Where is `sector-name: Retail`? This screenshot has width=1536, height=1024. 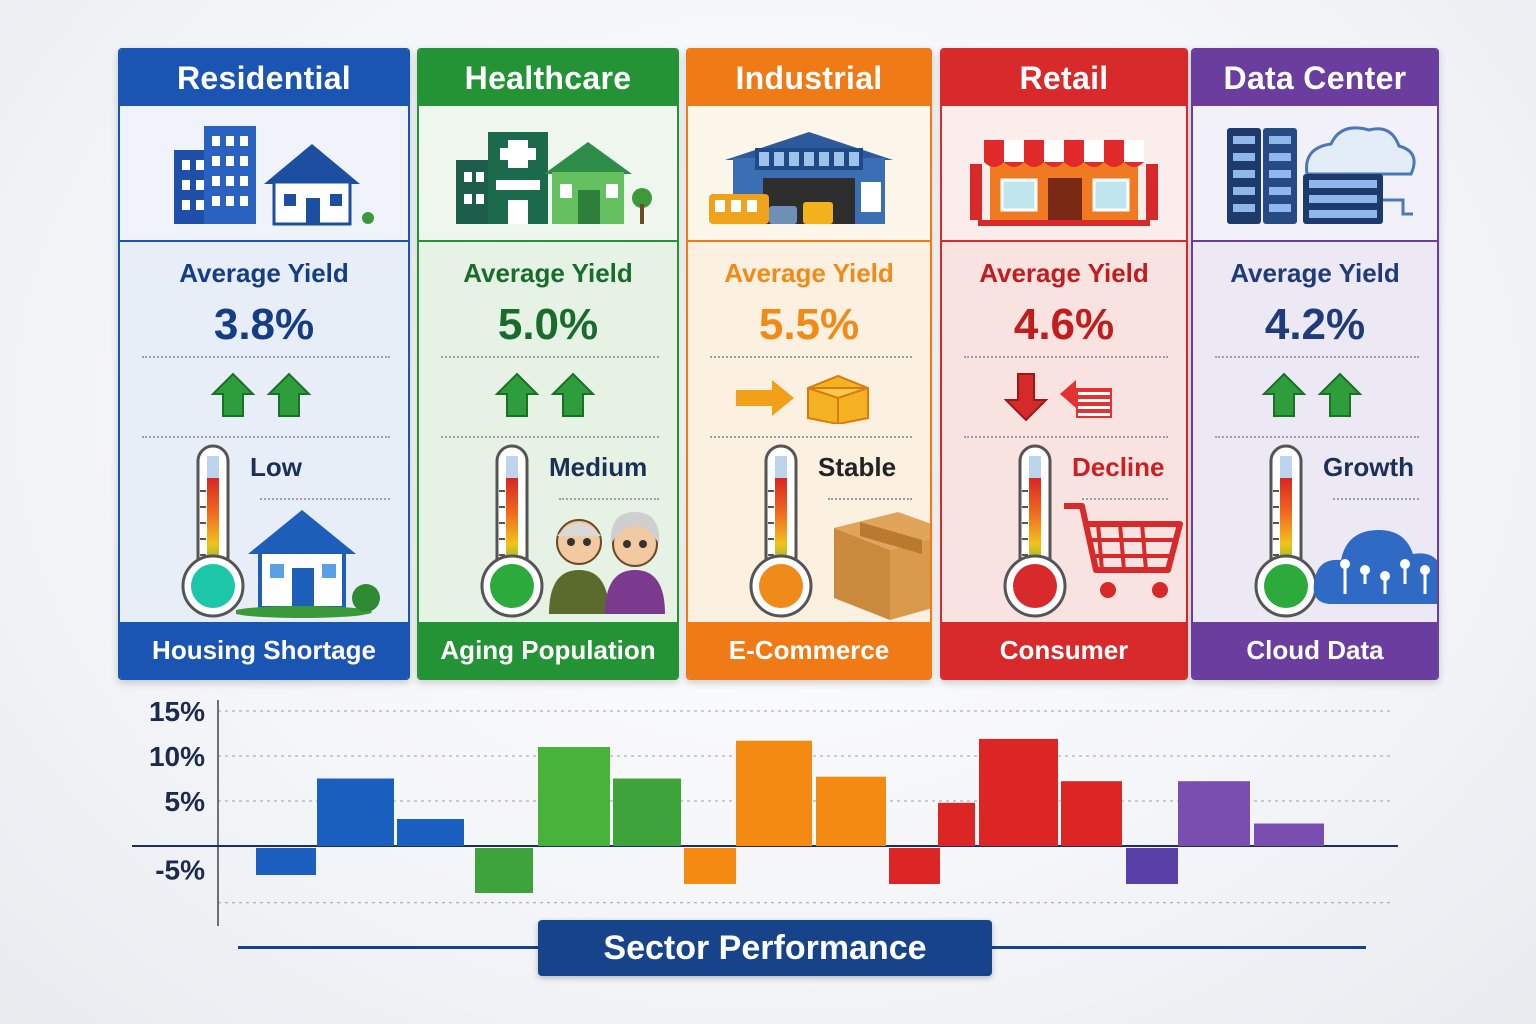
sector-name: Retail is located at coordinates (1064, 78).